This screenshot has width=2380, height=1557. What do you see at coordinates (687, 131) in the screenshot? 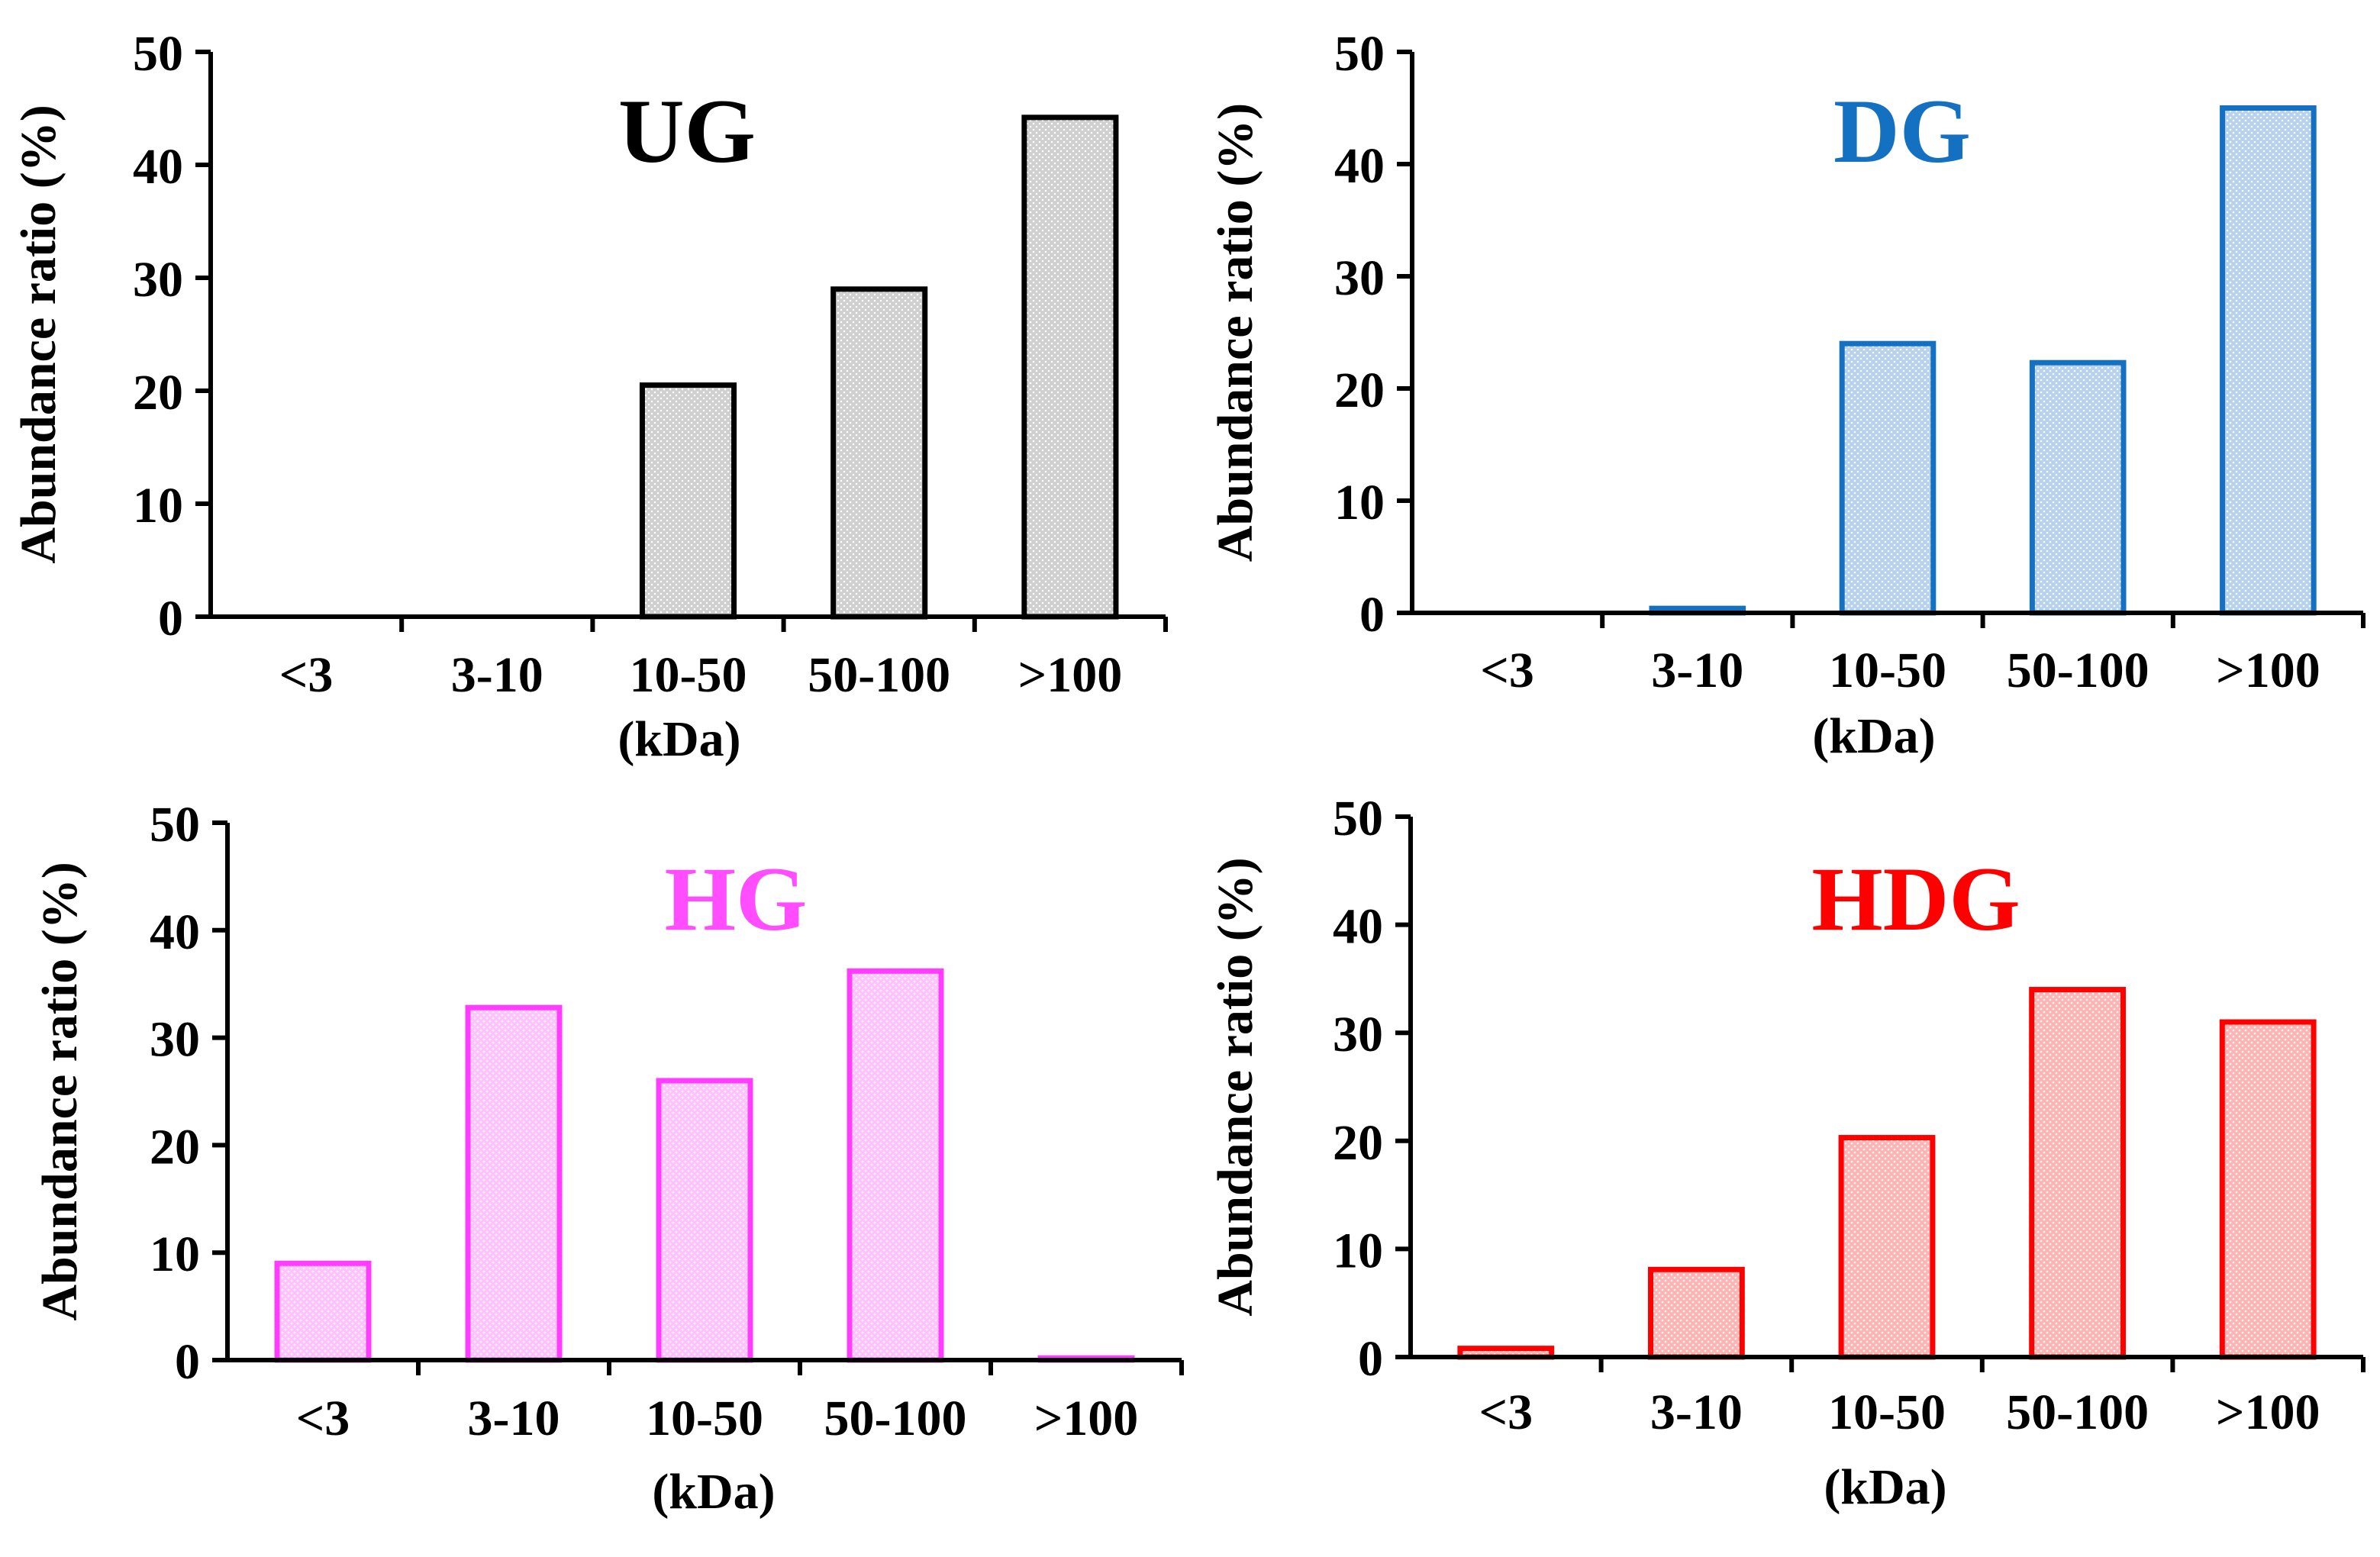
I see `chart-title: UG` at bounding box center [687, 131].